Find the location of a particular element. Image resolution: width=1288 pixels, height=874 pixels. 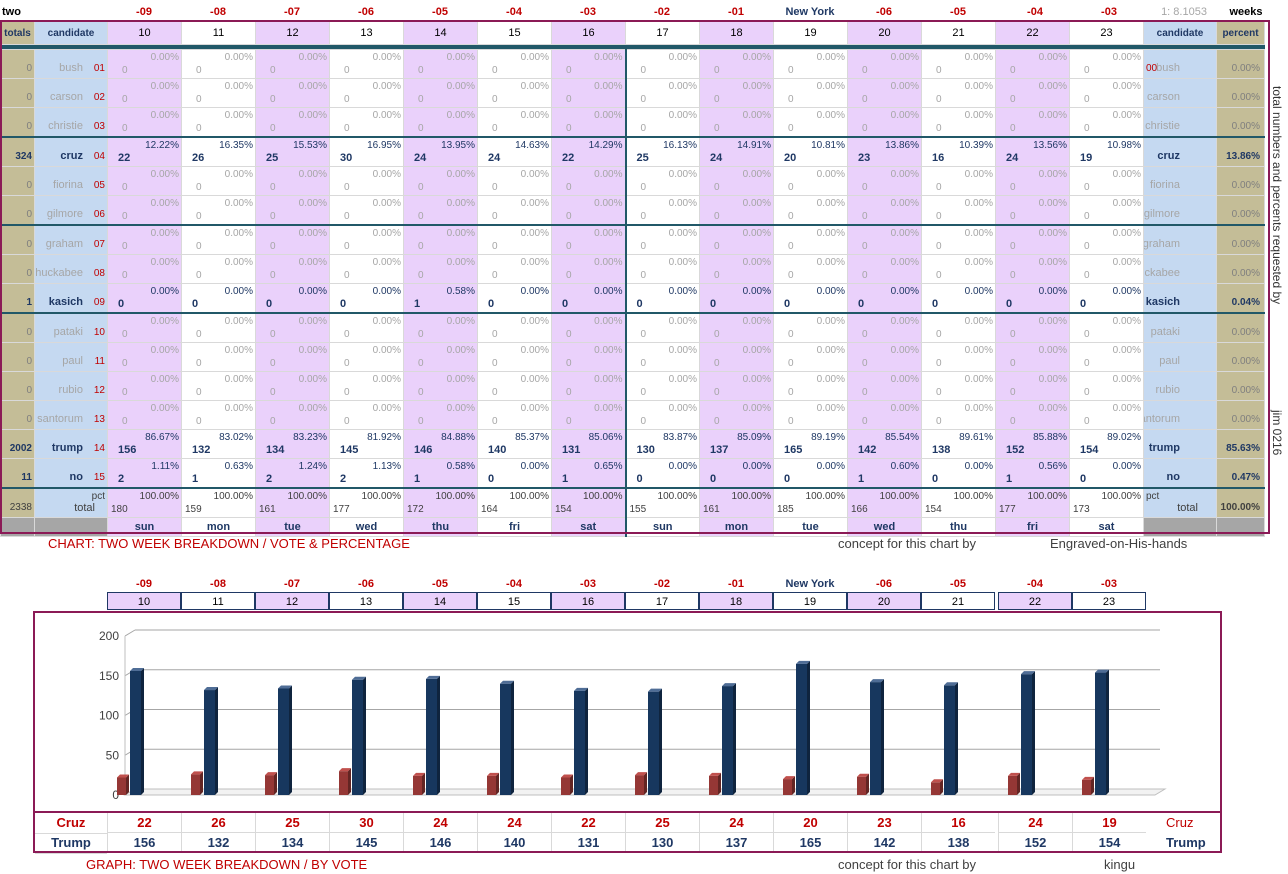

vote-percent: 83.23% is located at coordinates (310, 437).